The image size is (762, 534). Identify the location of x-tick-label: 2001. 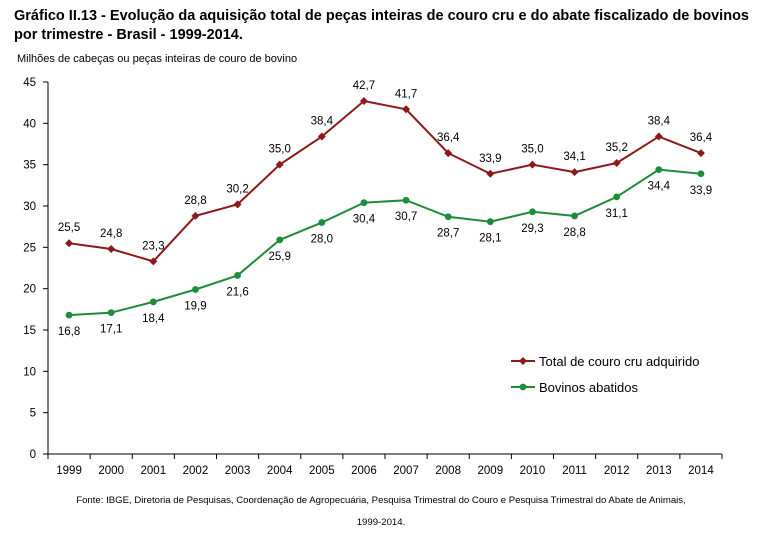
(154, 471).